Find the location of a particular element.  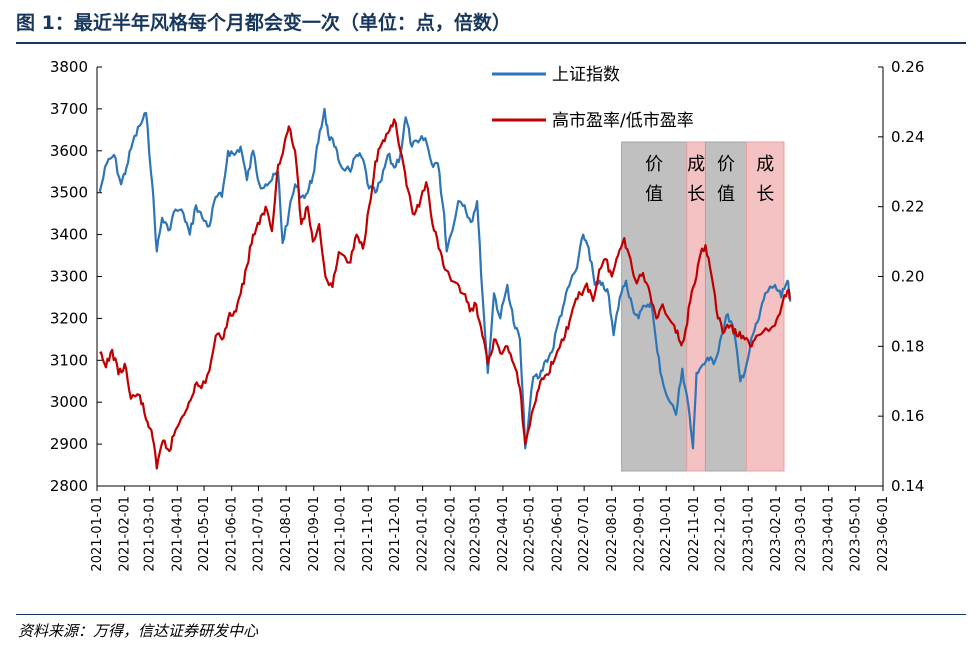

y-left-tick-label-4: 3200 is located at coordinates (69, 318).